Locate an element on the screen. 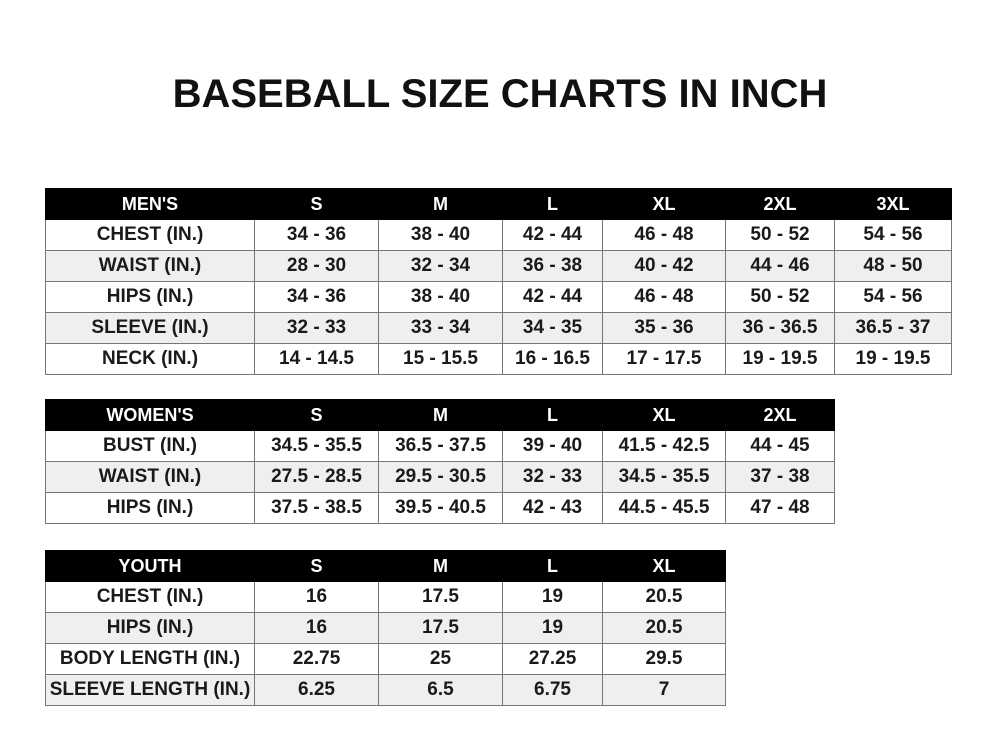 The image size is (1000, 752). table-title: YOUTH is located at coordinates (150, 566).